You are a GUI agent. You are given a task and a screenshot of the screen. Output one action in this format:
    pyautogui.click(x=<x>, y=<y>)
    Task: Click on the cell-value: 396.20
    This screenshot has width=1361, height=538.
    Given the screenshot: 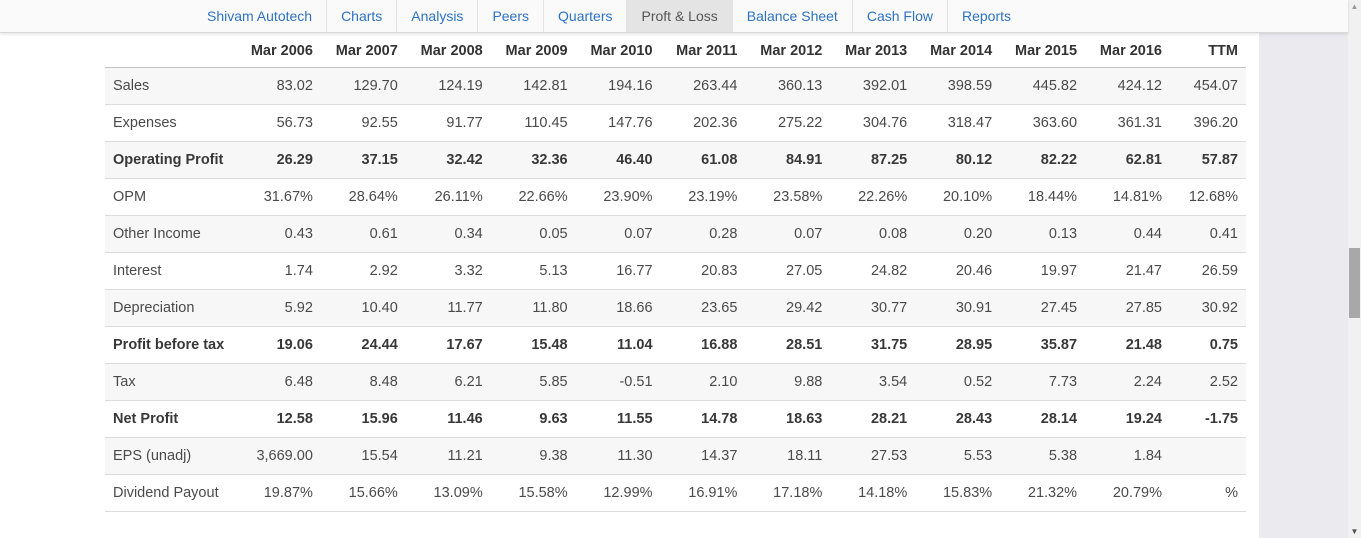 What is the action you would take?
    pyautogui.click(x=1208, y=123)
    